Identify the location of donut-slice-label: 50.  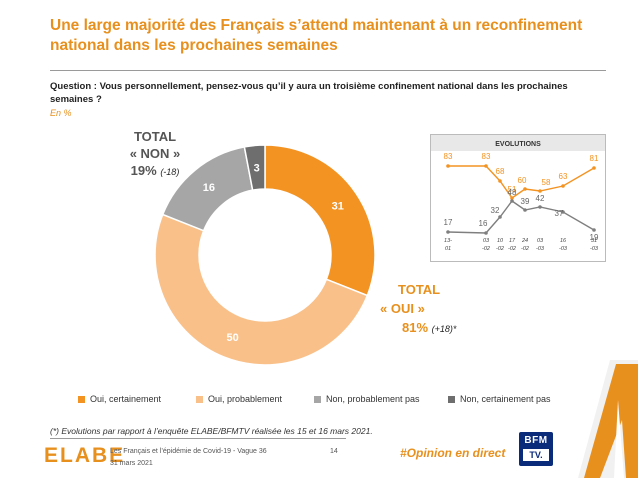
(232, 338).